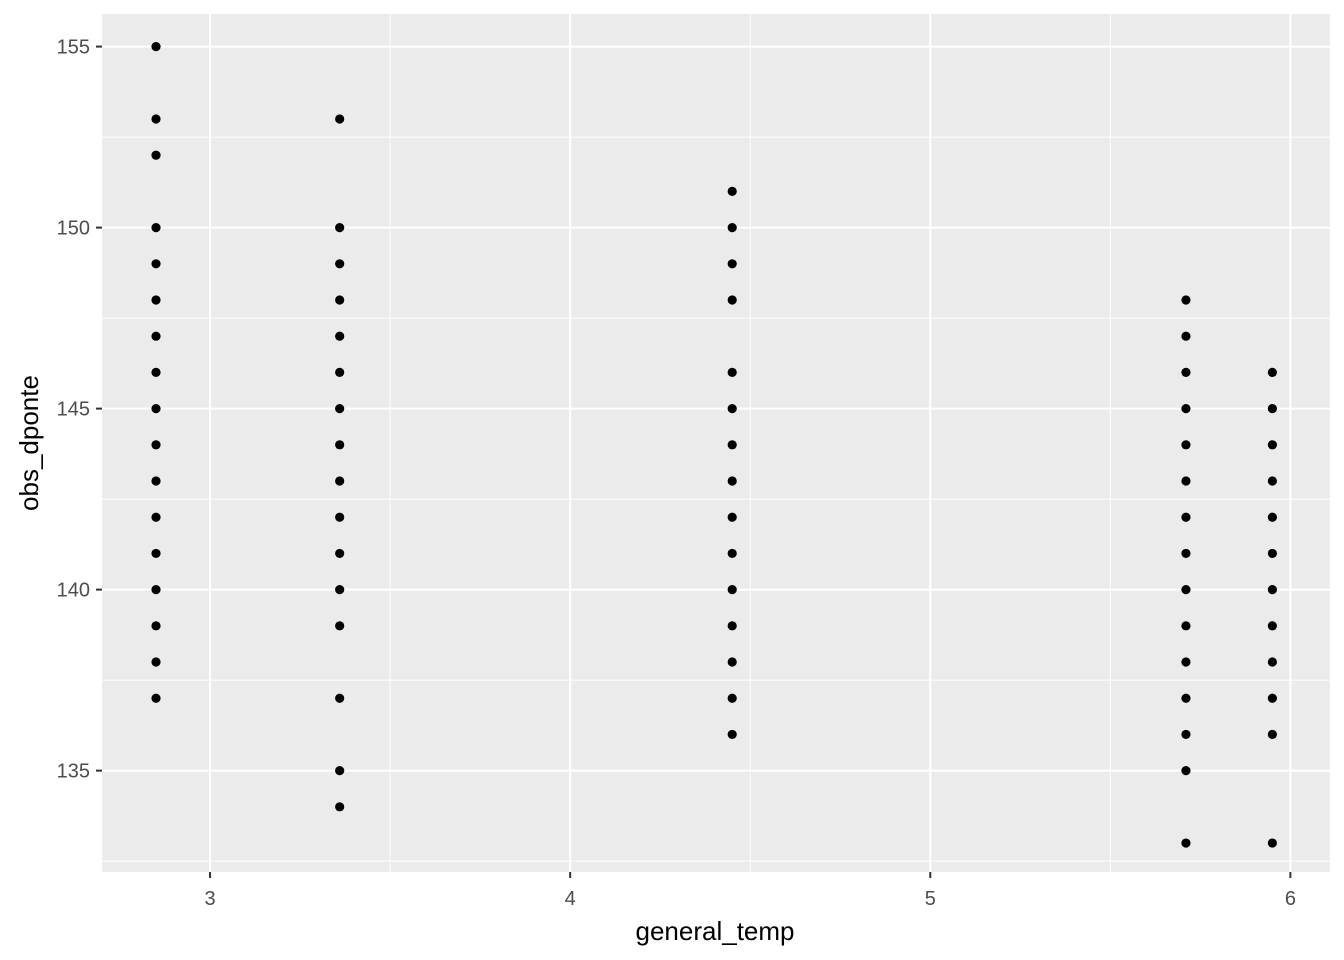 This screenshot has width=1344, height=960. I want to click on y-tick-label: 155, so click(73, 48).